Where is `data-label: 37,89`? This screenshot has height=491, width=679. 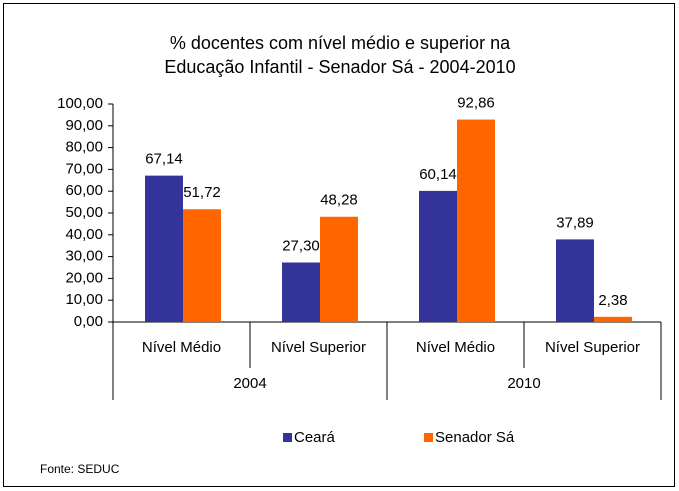 data-label: 37,89 is located at coordinates (575, 222).